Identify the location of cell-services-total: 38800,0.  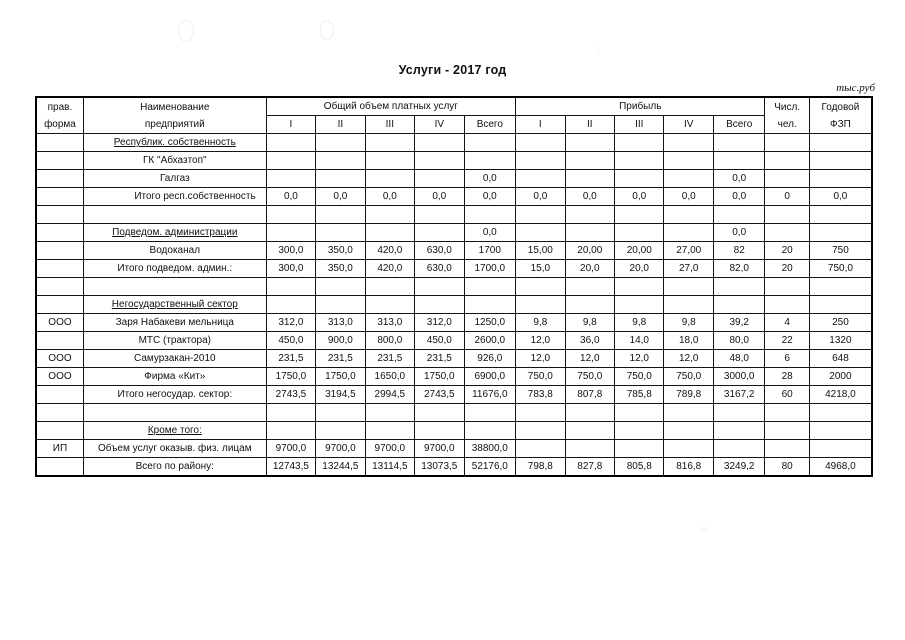
(490, 448).